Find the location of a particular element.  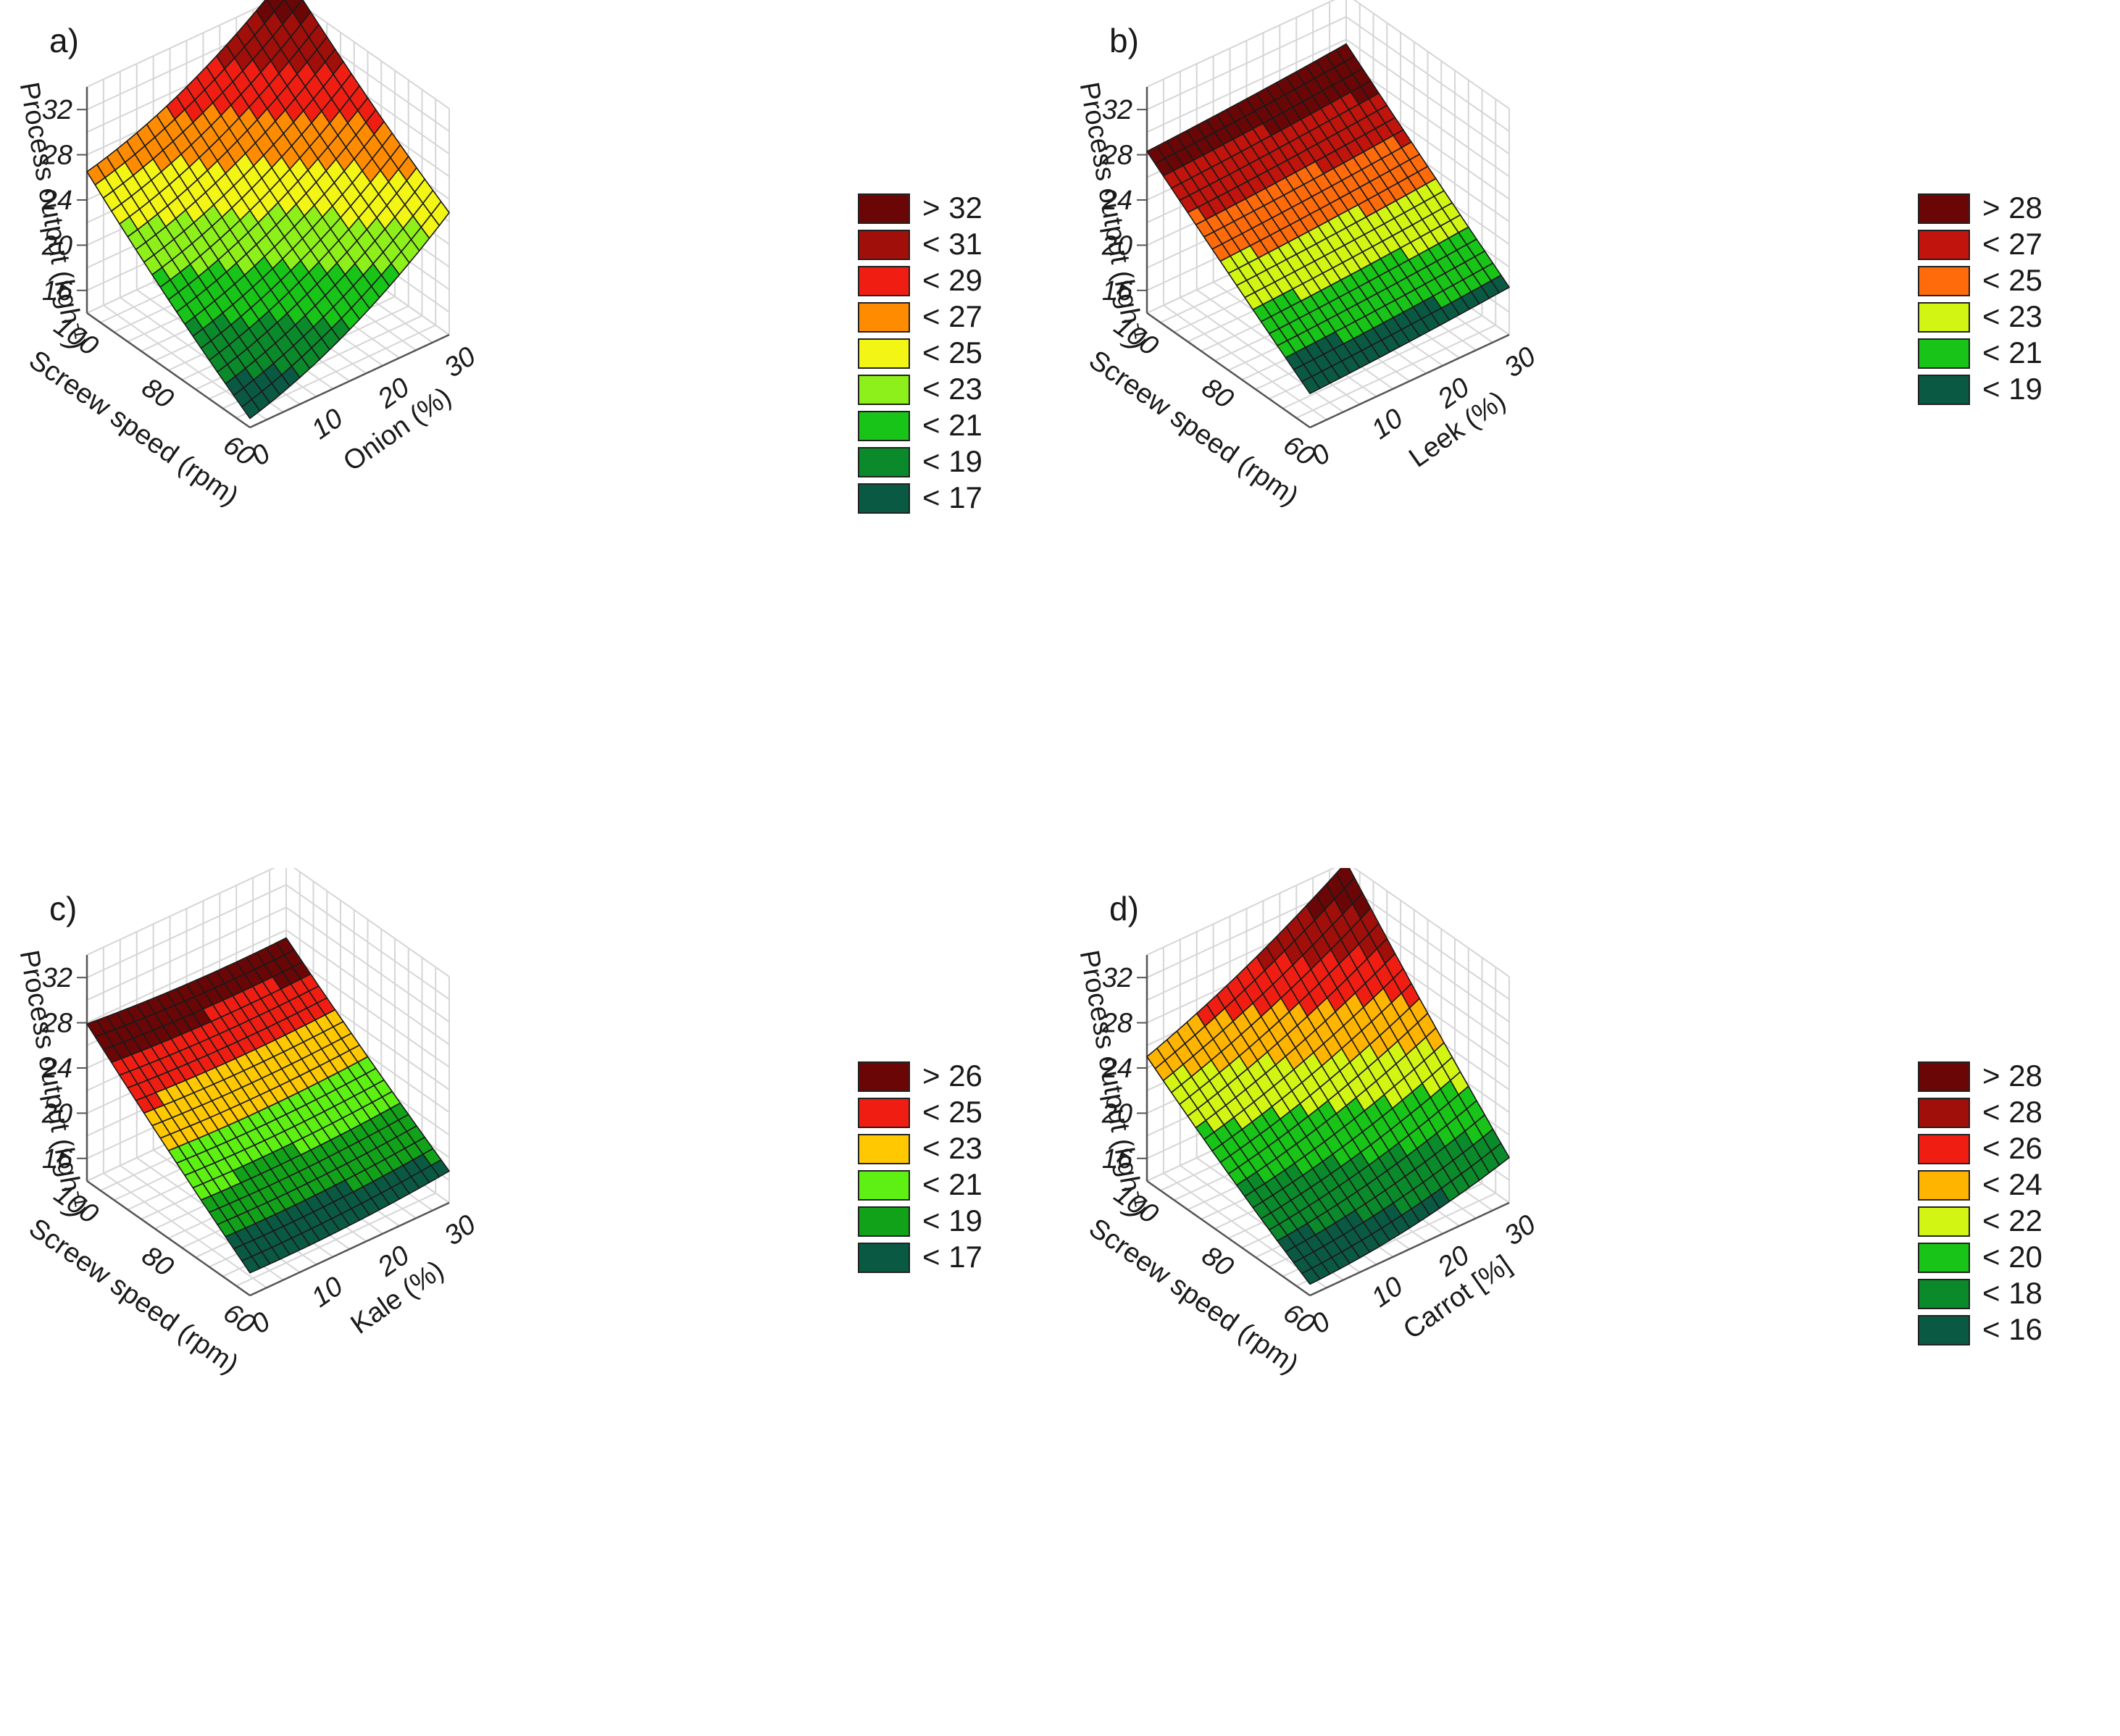

legend-label: > 26 is located at coordinates (952, 1076).